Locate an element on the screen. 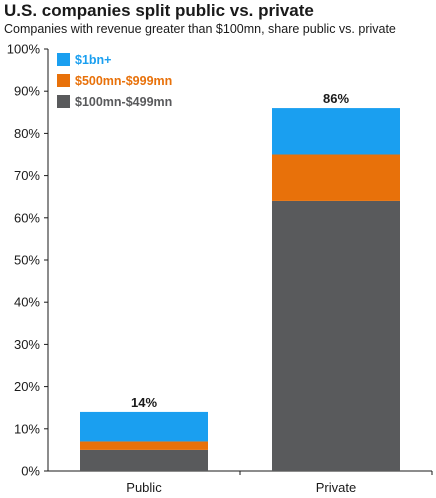  y-tick-label: 90% is located at coordinates (27, 91).